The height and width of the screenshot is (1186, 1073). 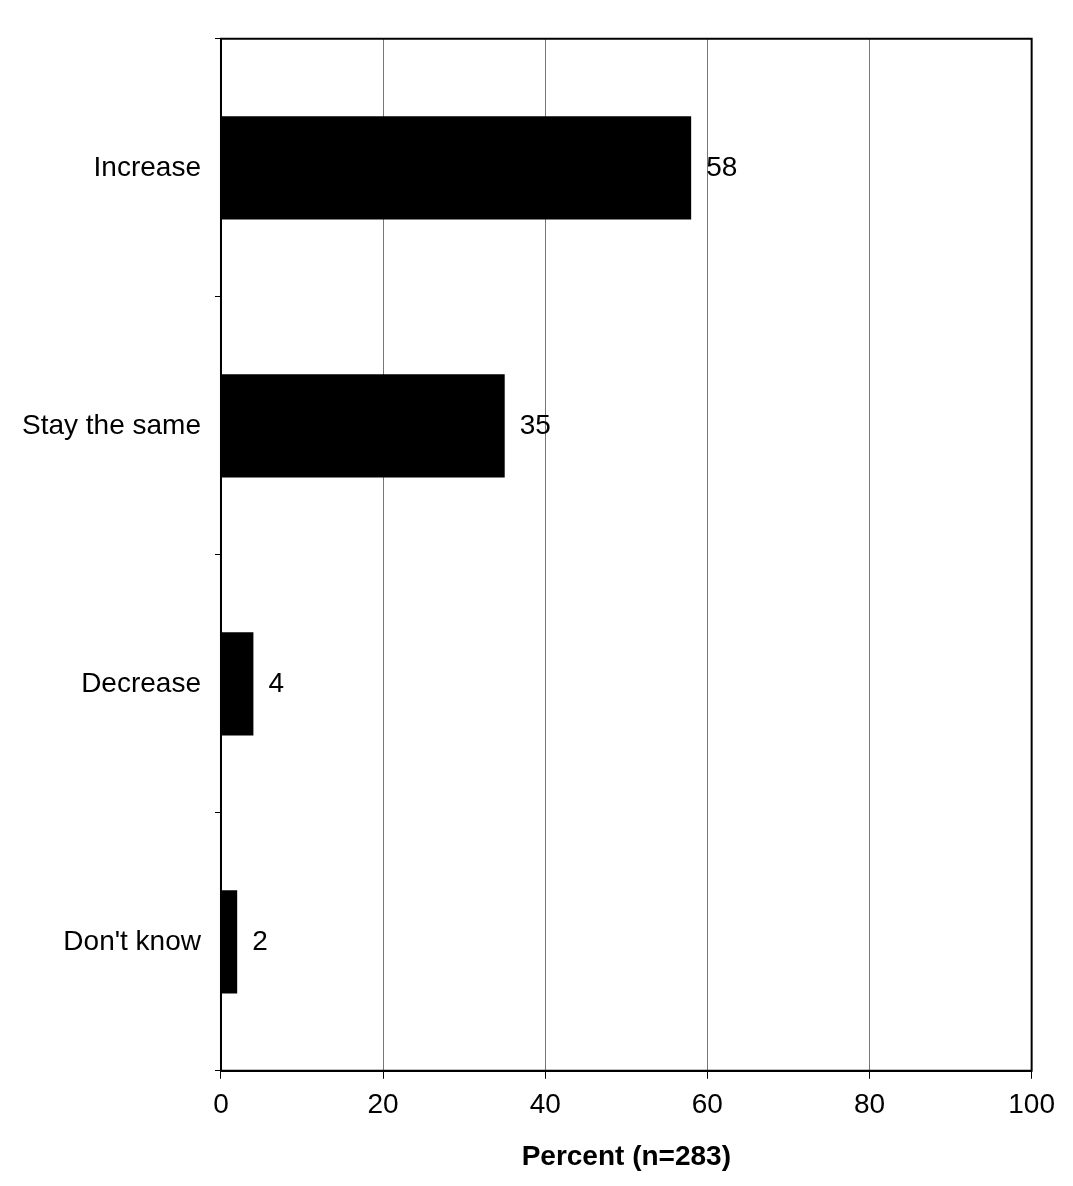 I want to click on x-tick-label: 100, so click(x=1031, y=1104).